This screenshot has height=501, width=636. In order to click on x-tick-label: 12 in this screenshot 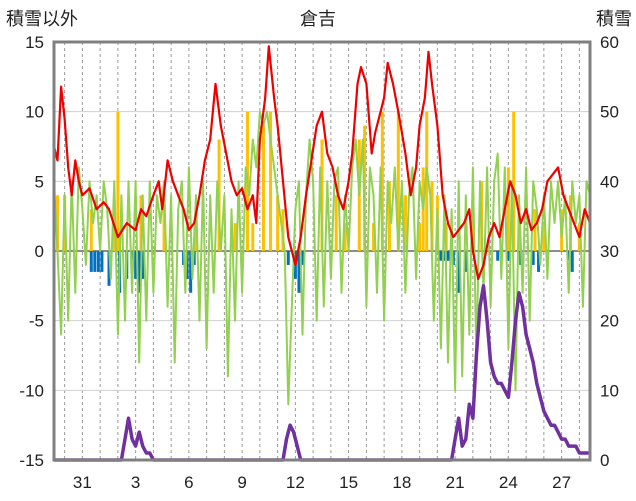, I will do `click(295, 482)`.